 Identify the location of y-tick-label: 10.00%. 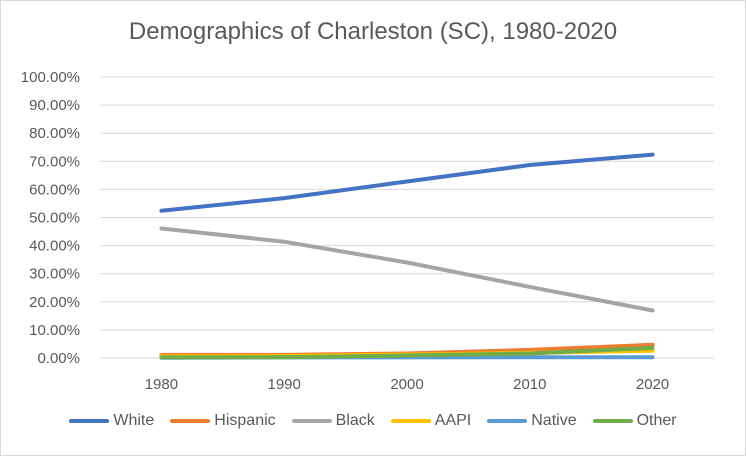
(54, 330).